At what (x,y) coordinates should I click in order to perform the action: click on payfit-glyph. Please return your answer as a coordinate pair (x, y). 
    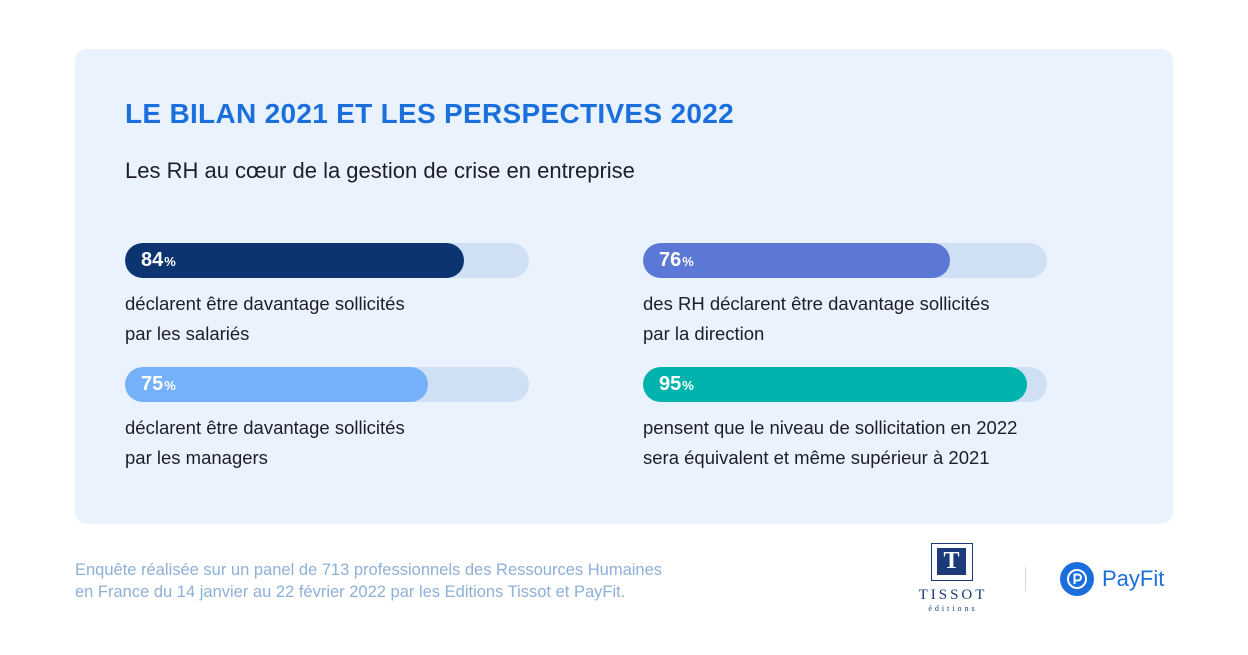
    Looking at the image, I should click on (1077, 579).